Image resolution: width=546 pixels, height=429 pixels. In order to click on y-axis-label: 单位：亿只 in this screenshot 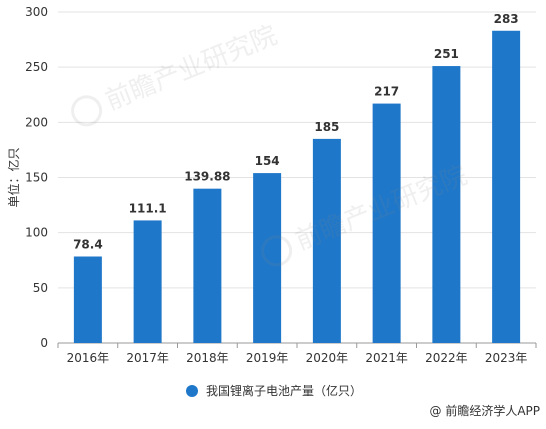, I will do `click(13, 177)`.